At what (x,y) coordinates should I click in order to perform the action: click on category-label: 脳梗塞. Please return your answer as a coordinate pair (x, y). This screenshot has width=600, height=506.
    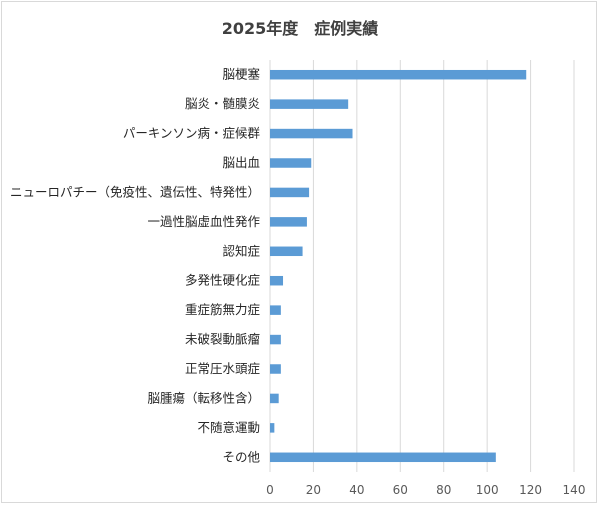
    Looking at the image, I should click on (241, 74).